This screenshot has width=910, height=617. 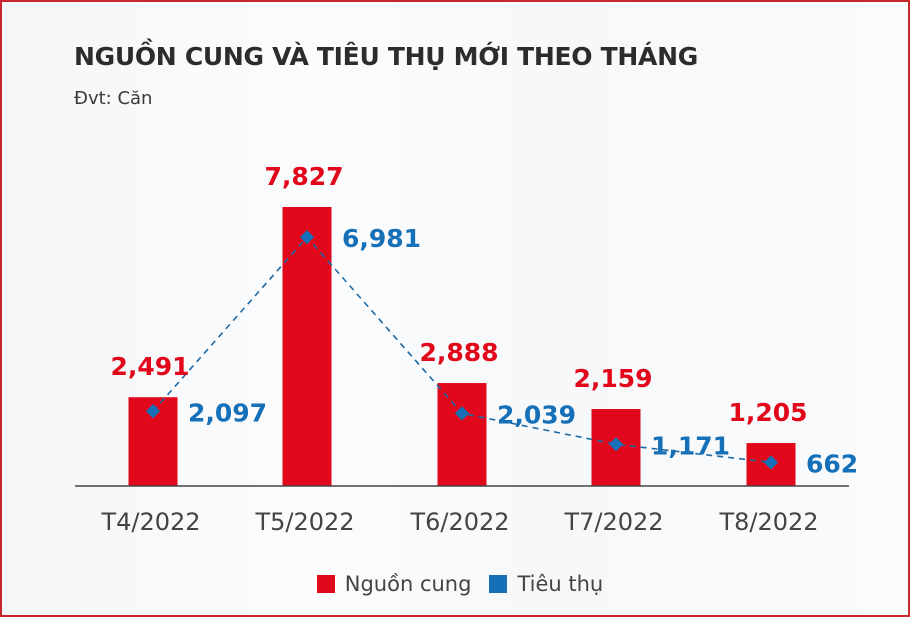 I want to click on legend-item-consumption: Tiêu thụ, so click(x=546, y=584).